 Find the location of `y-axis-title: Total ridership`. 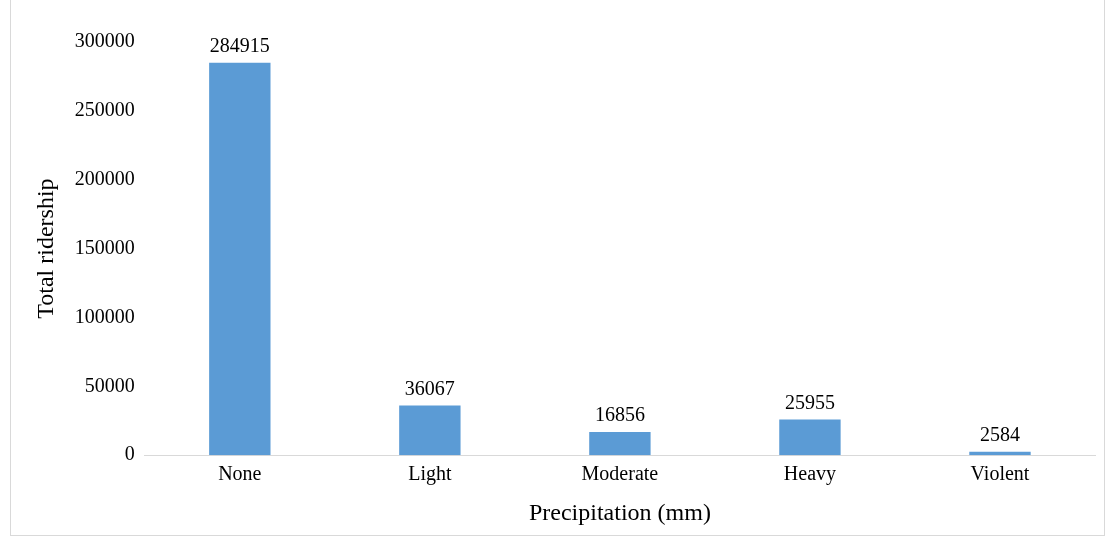

y-axis-title: Total ridership is located at coordinates (44, 248).